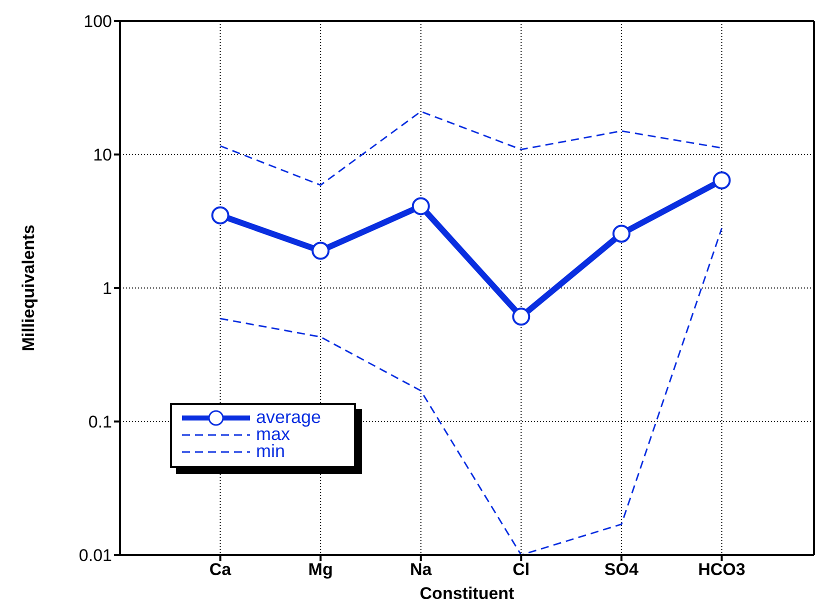 Image resolution: width=817 pixels, height=599 pixels. I want to click on legend-label: min, so click(271, 451).